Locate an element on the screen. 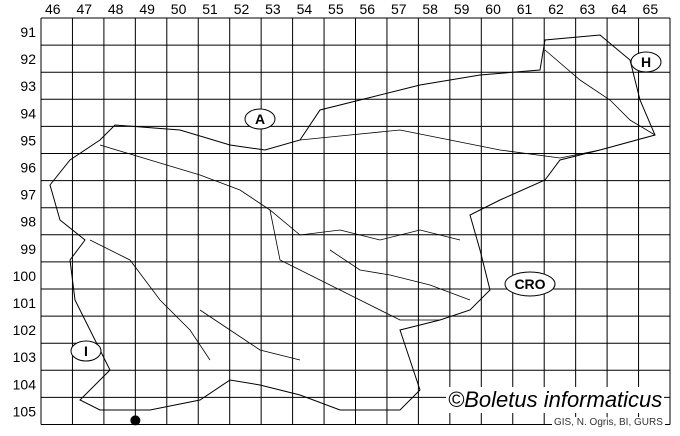 This screenshot has width=680, height=436. records is located at coordinates (135, 420).